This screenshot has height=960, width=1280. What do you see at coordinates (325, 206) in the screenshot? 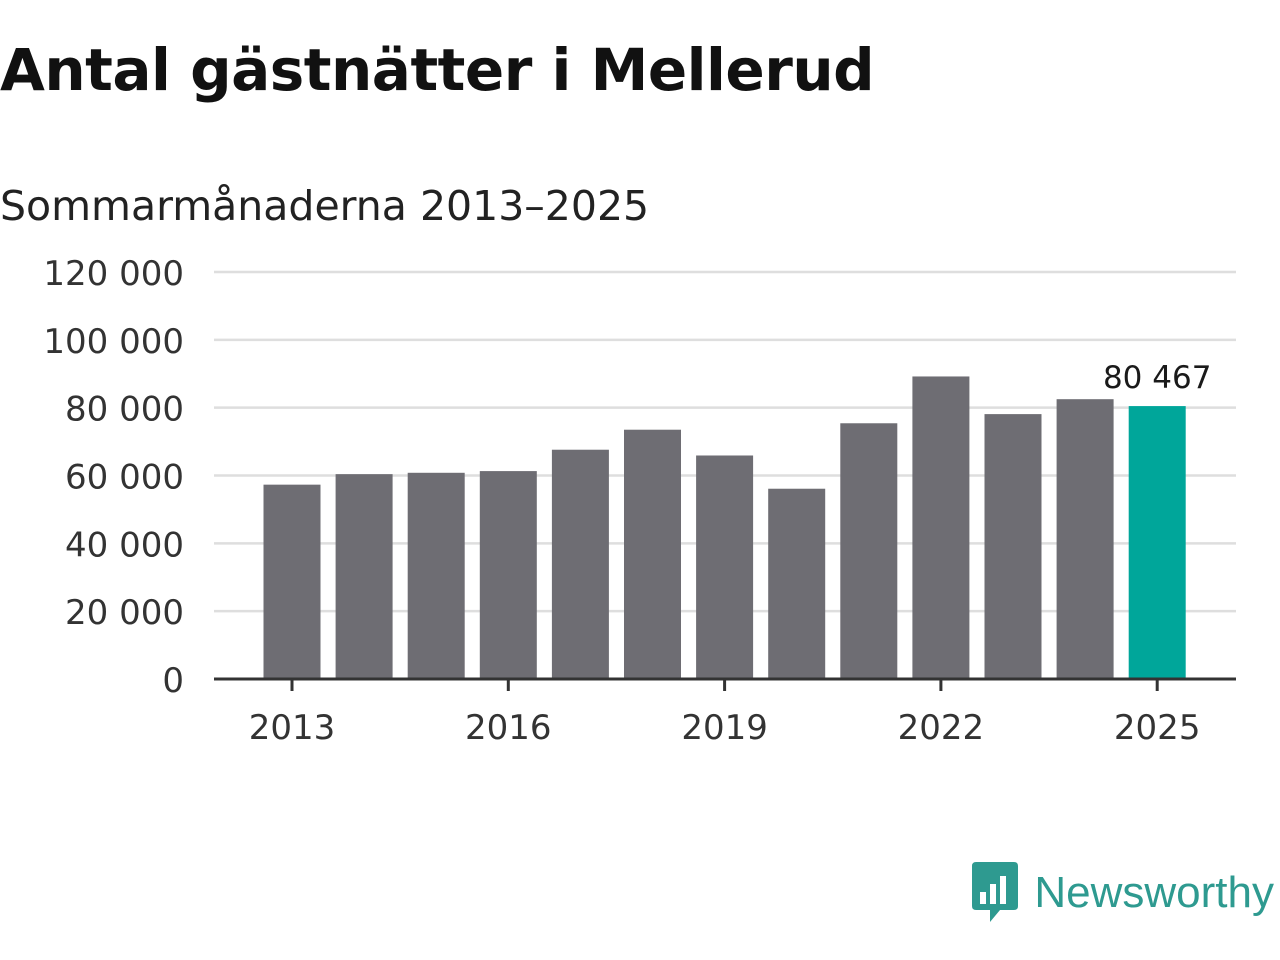
I see `chart-subtitle: Sommarmånaderna 2013–2025` at bounding box center [325, 206].